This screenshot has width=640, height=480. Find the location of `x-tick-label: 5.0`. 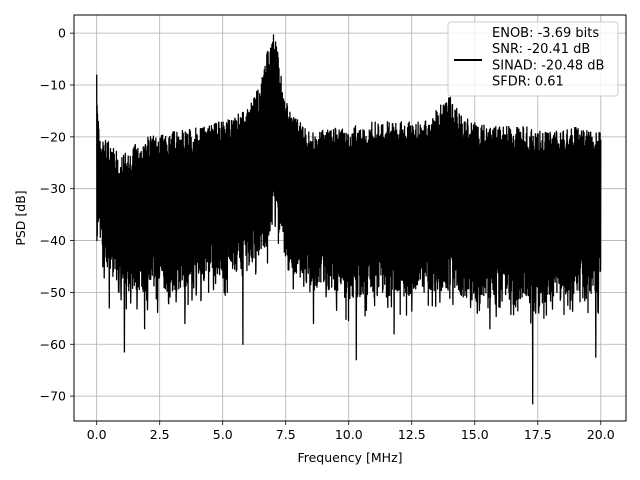

x-tick-label: 5.0 is located at coordinates (223, 434).